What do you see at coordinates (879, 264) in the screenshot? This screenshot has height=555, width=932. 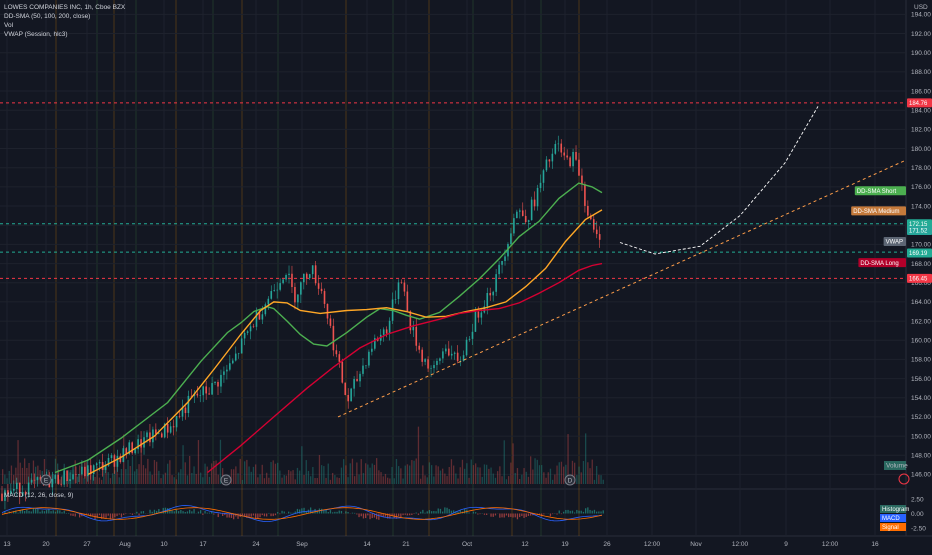 I see `tag-text: DD-SMA Long` at bounding box center [879, 264].